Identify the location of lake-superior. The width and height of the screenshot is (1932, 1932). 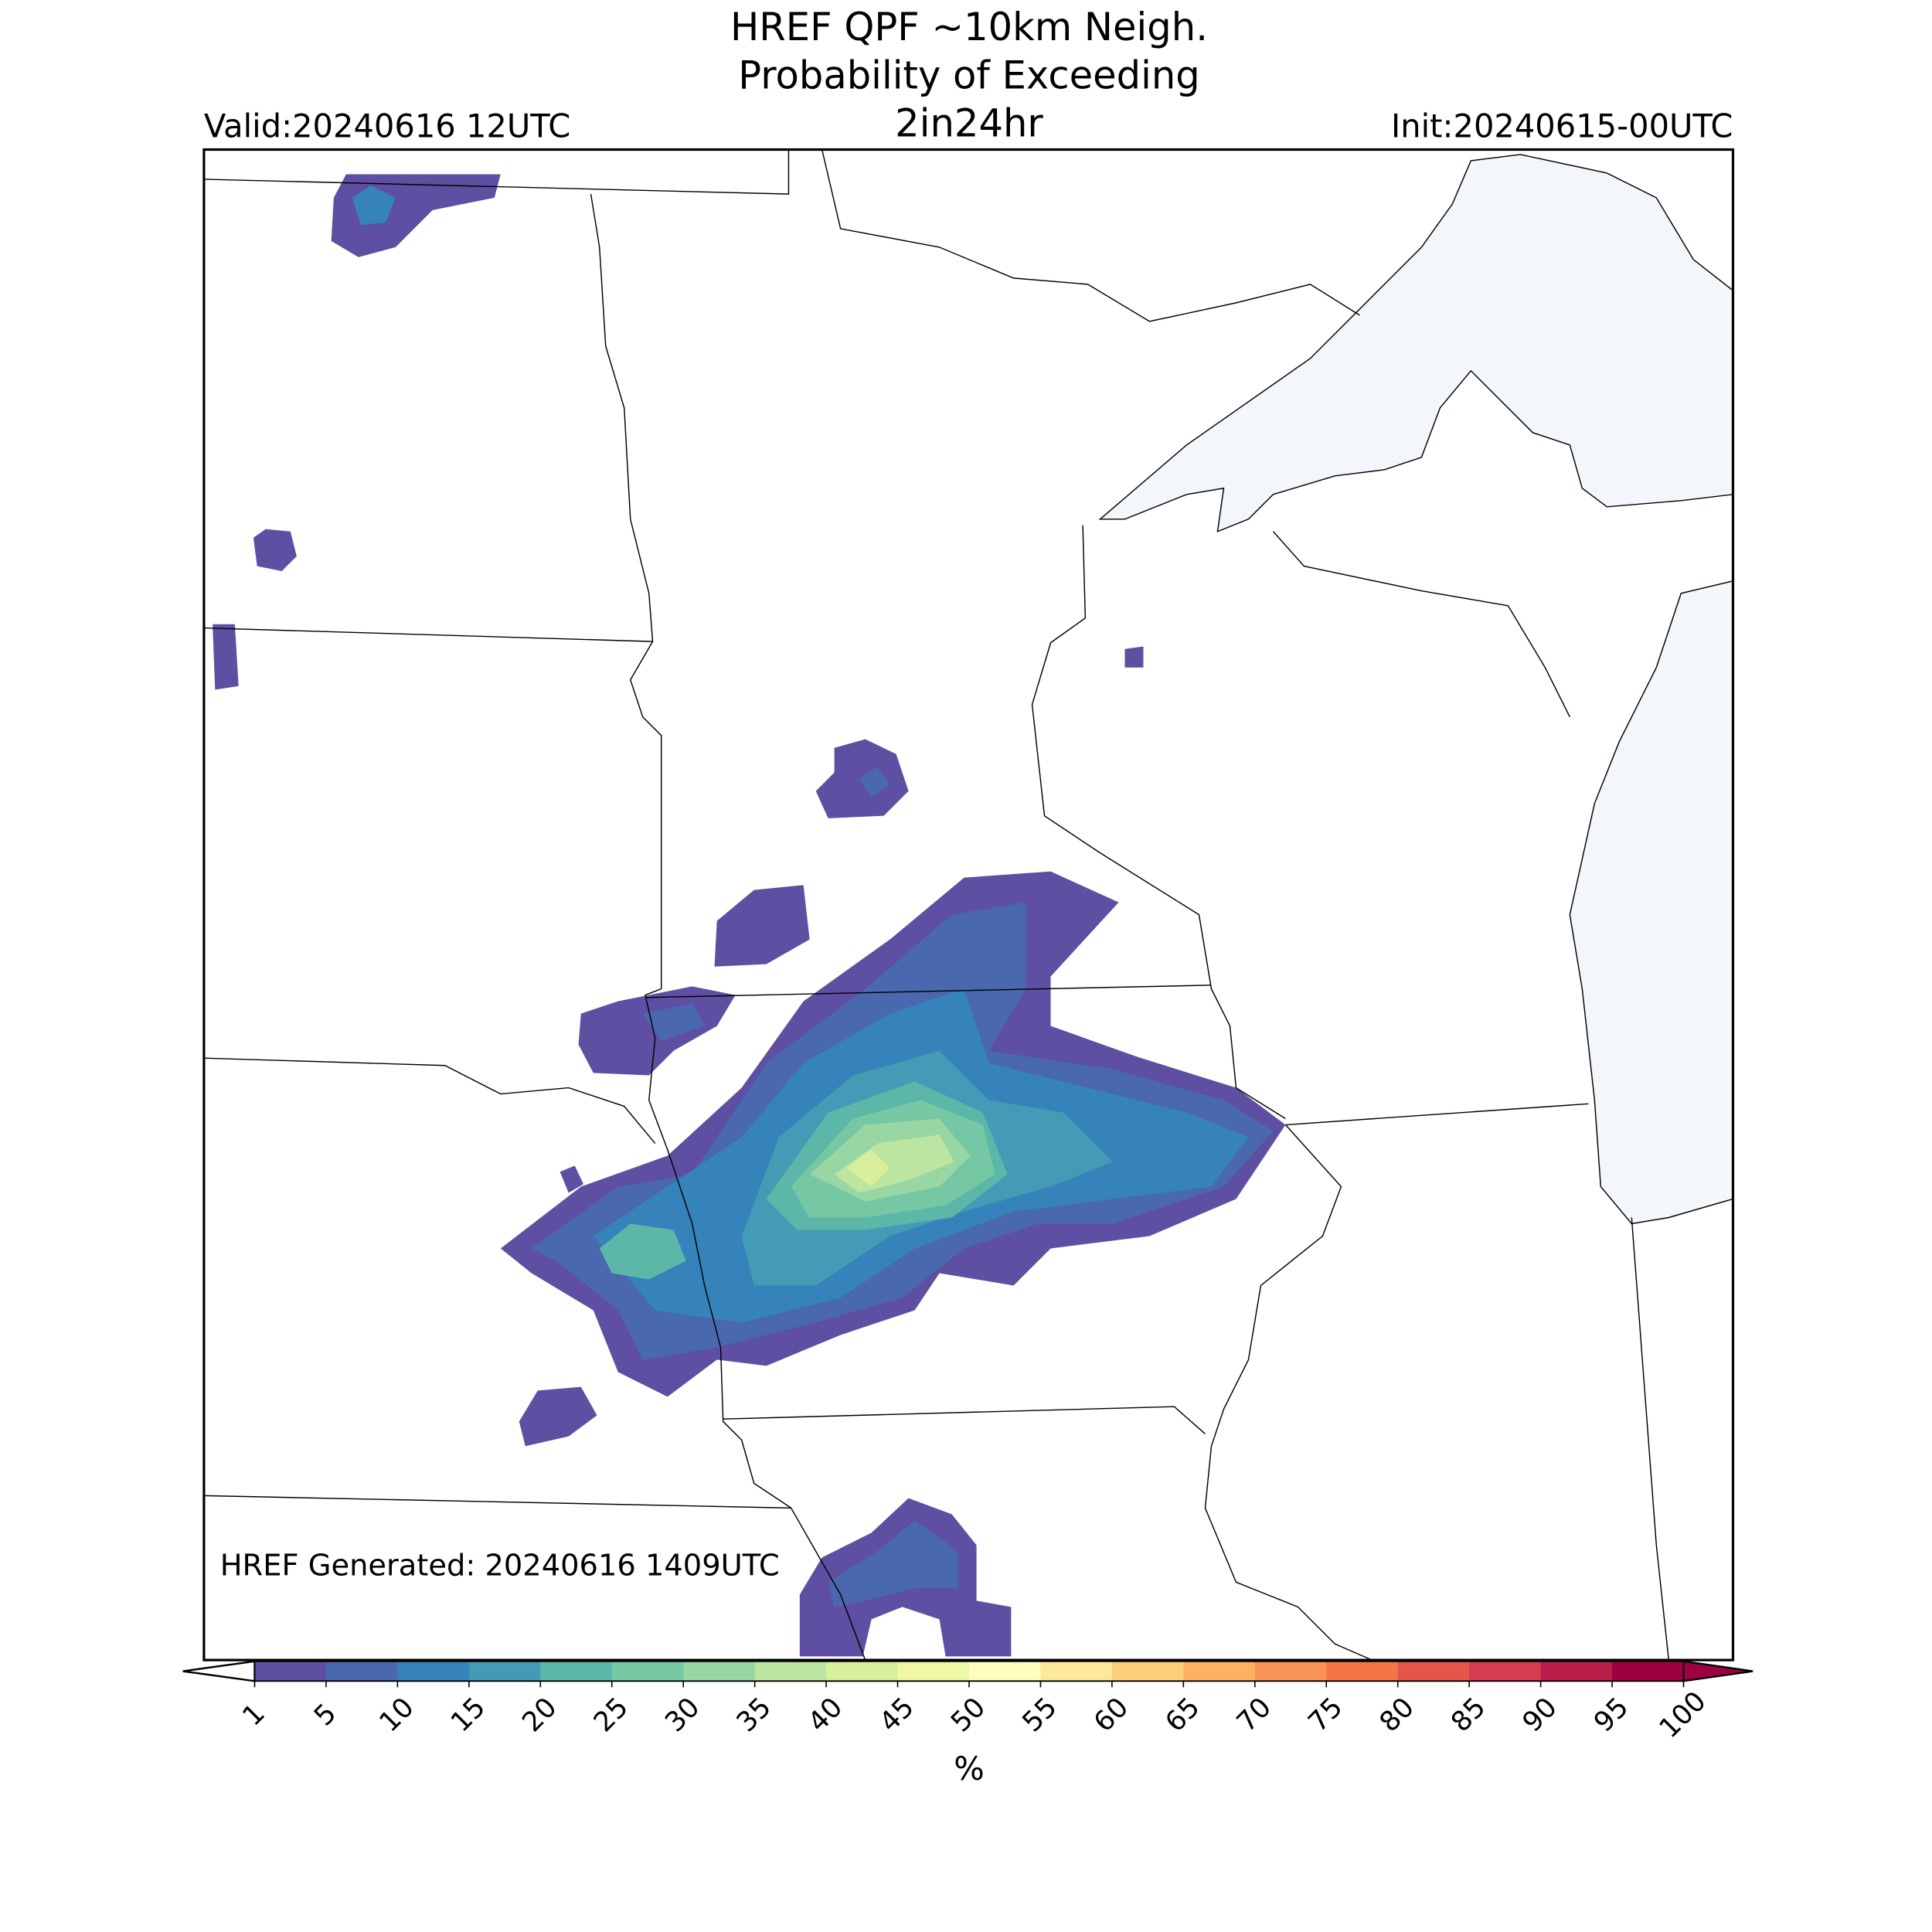
(1416, 343).